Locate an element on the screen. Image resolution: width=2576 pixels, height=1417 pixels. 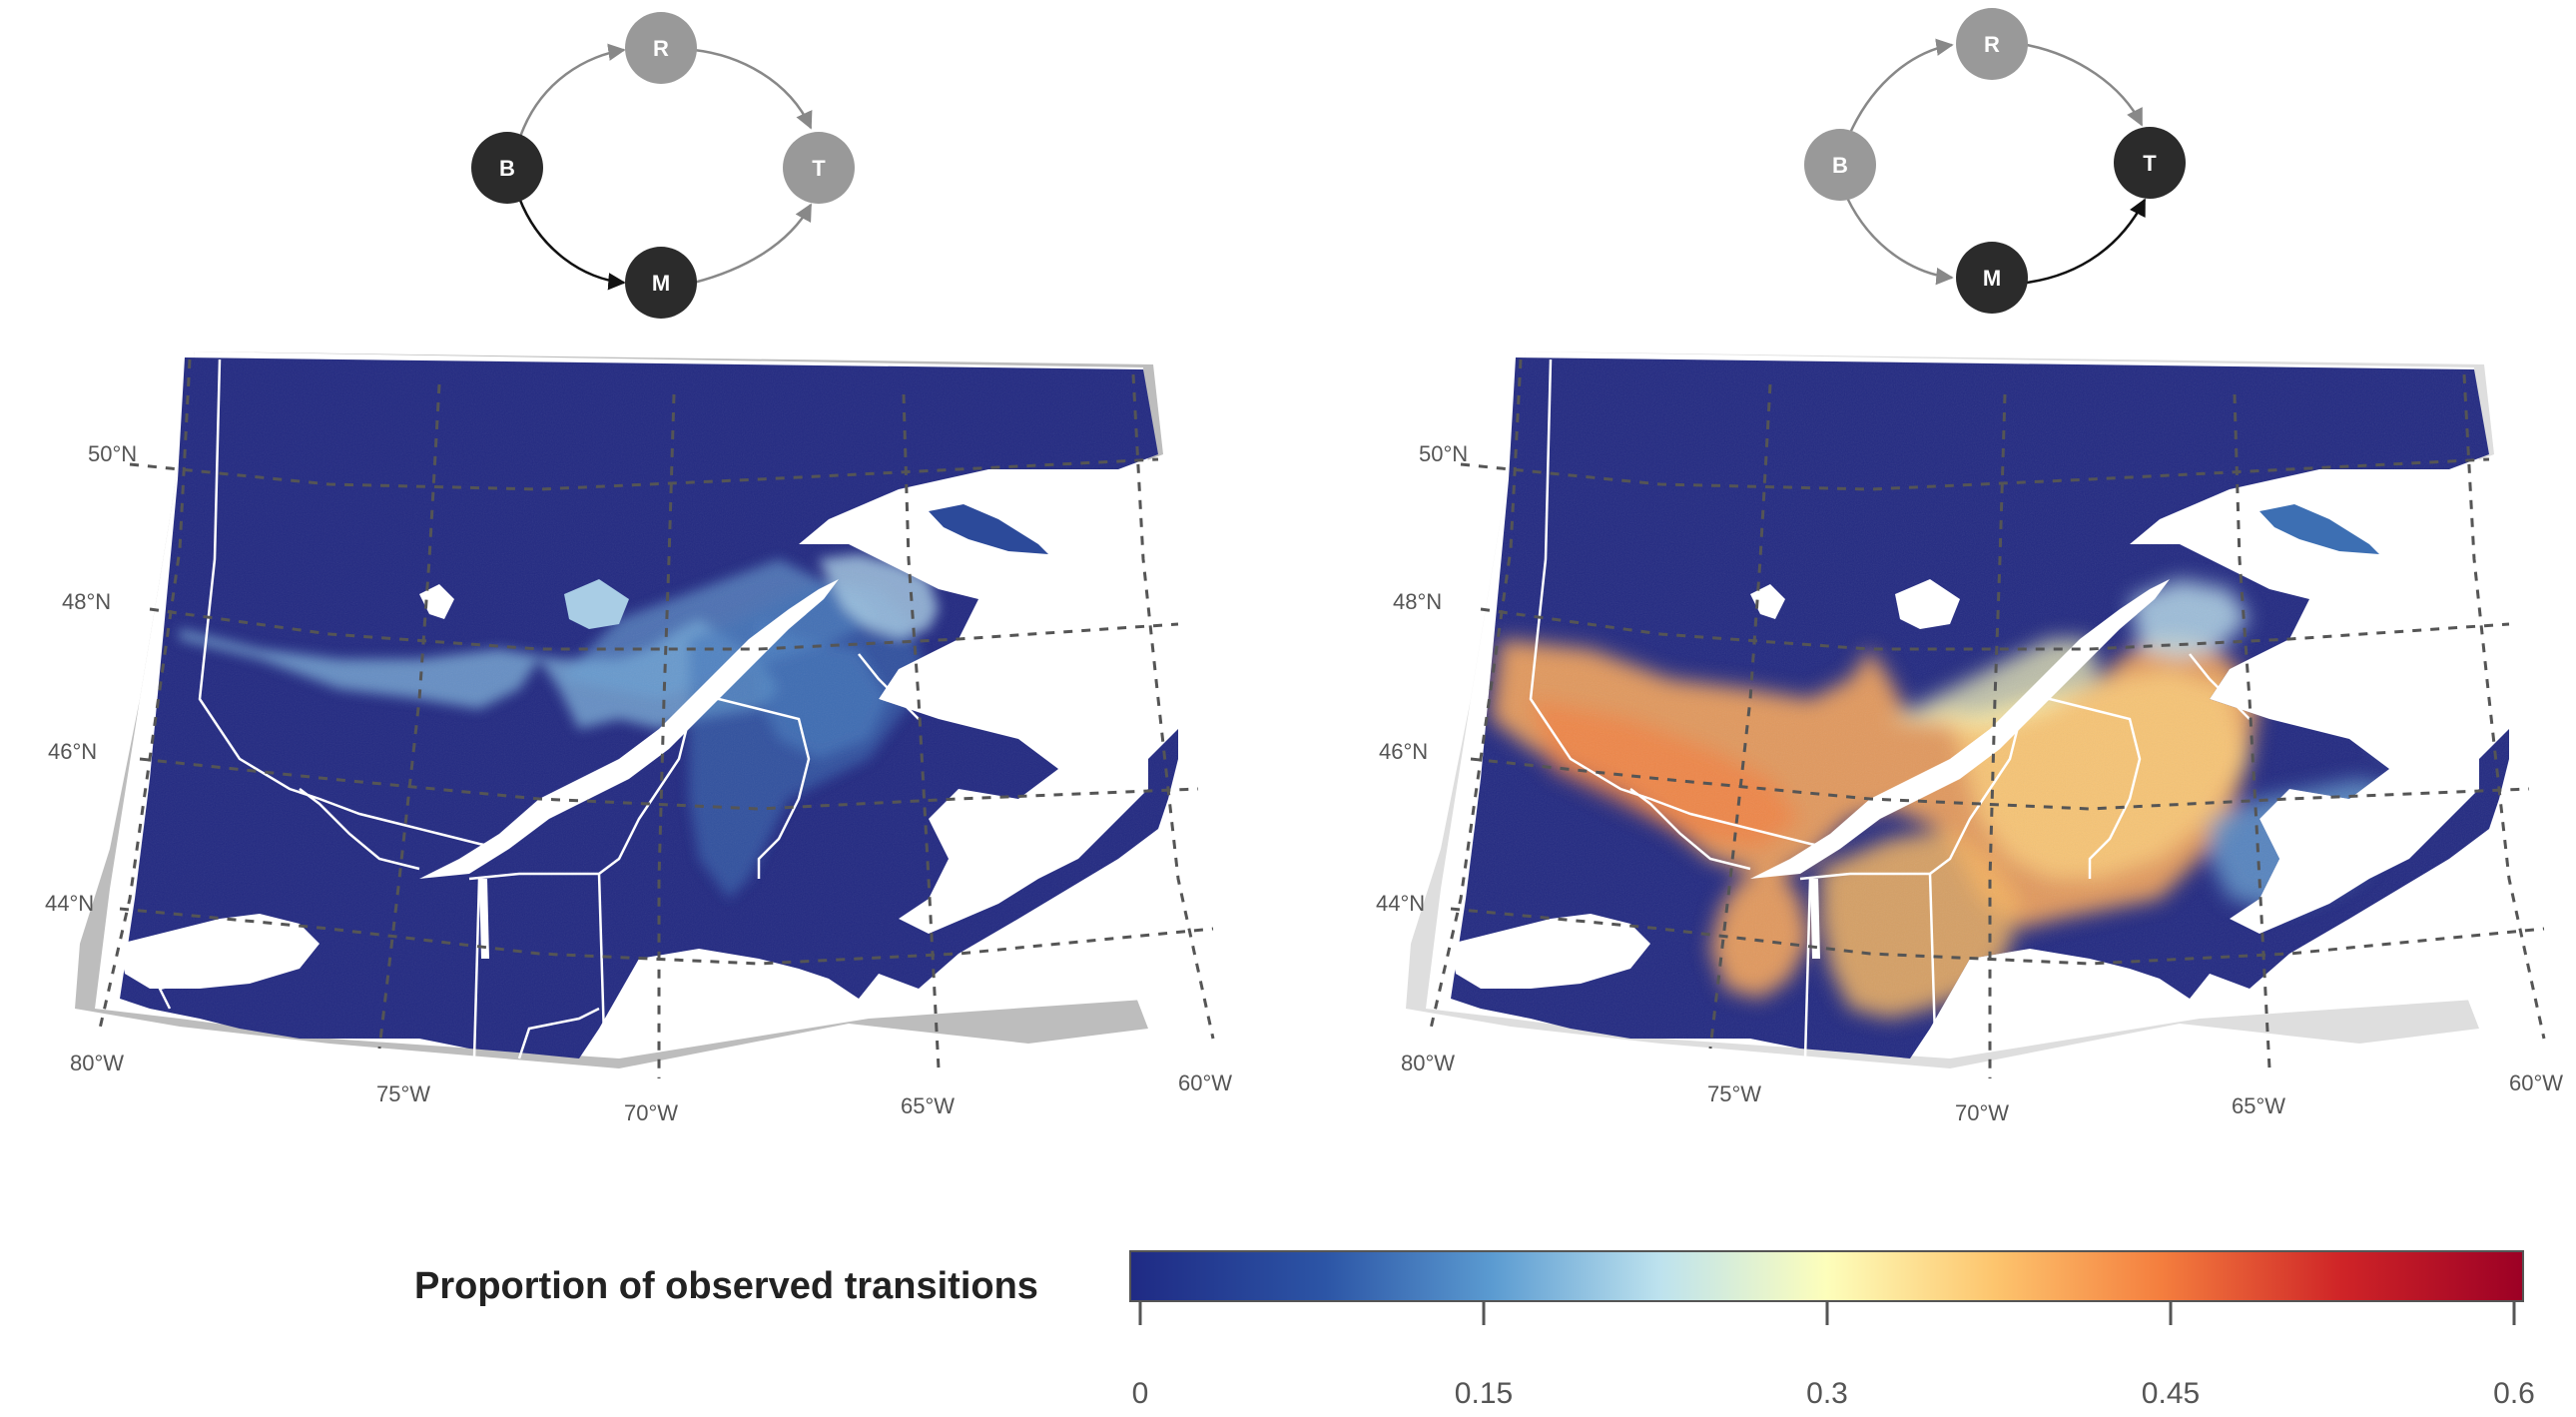
node-t-right is located at coordinates (2150, 163).